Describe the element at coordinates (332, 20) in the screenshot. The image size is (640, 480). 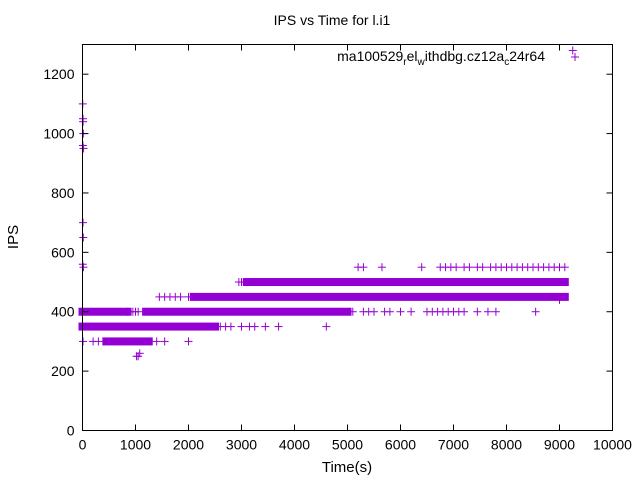
I see `chart-title: IPS vs Time for l.i1` at that location.